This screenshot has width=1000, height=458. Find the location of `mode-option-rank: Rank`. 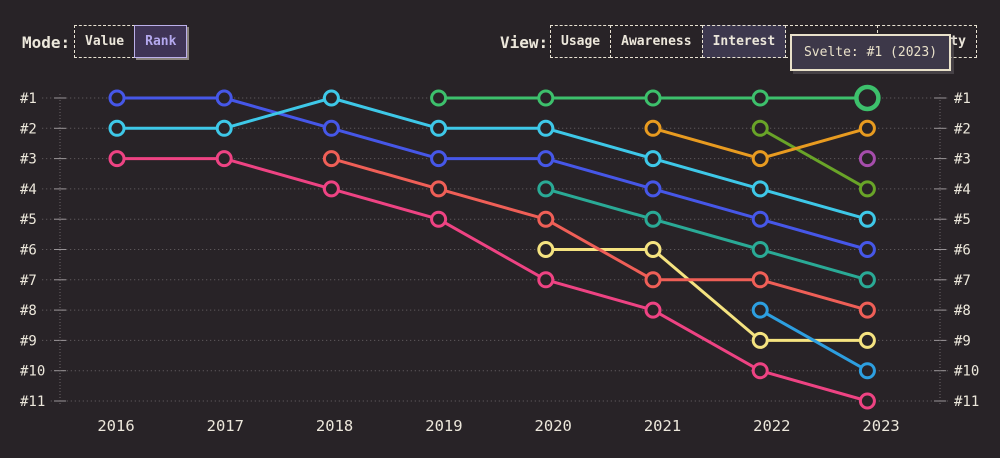

mode-option-rank: Rank is located at coordinates (161, 41).